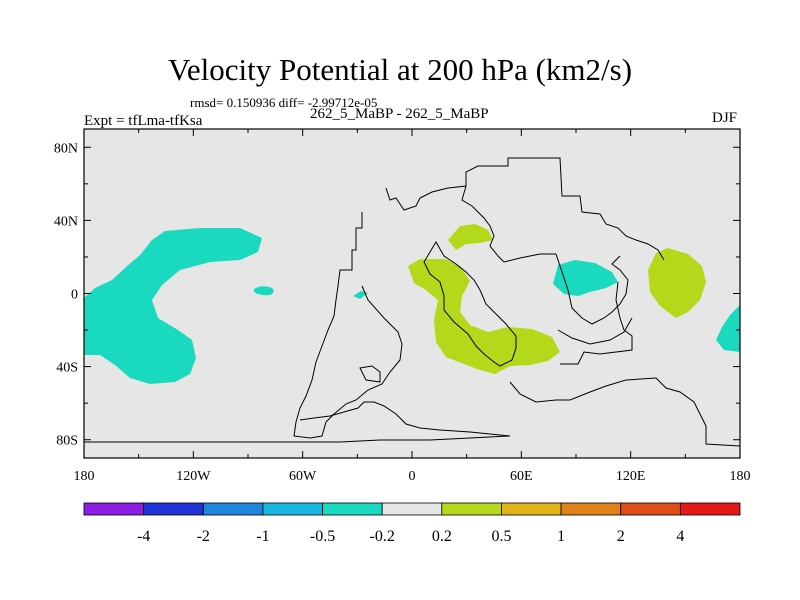 The width and height of the screenshot is (800, 600). Describe the element at coordinates (410, 536) in the screenshot. I see `colorbar-labels: -4 -2 -1 -0.5 -0.2 0.2 0.5 1 2 4` at that location.